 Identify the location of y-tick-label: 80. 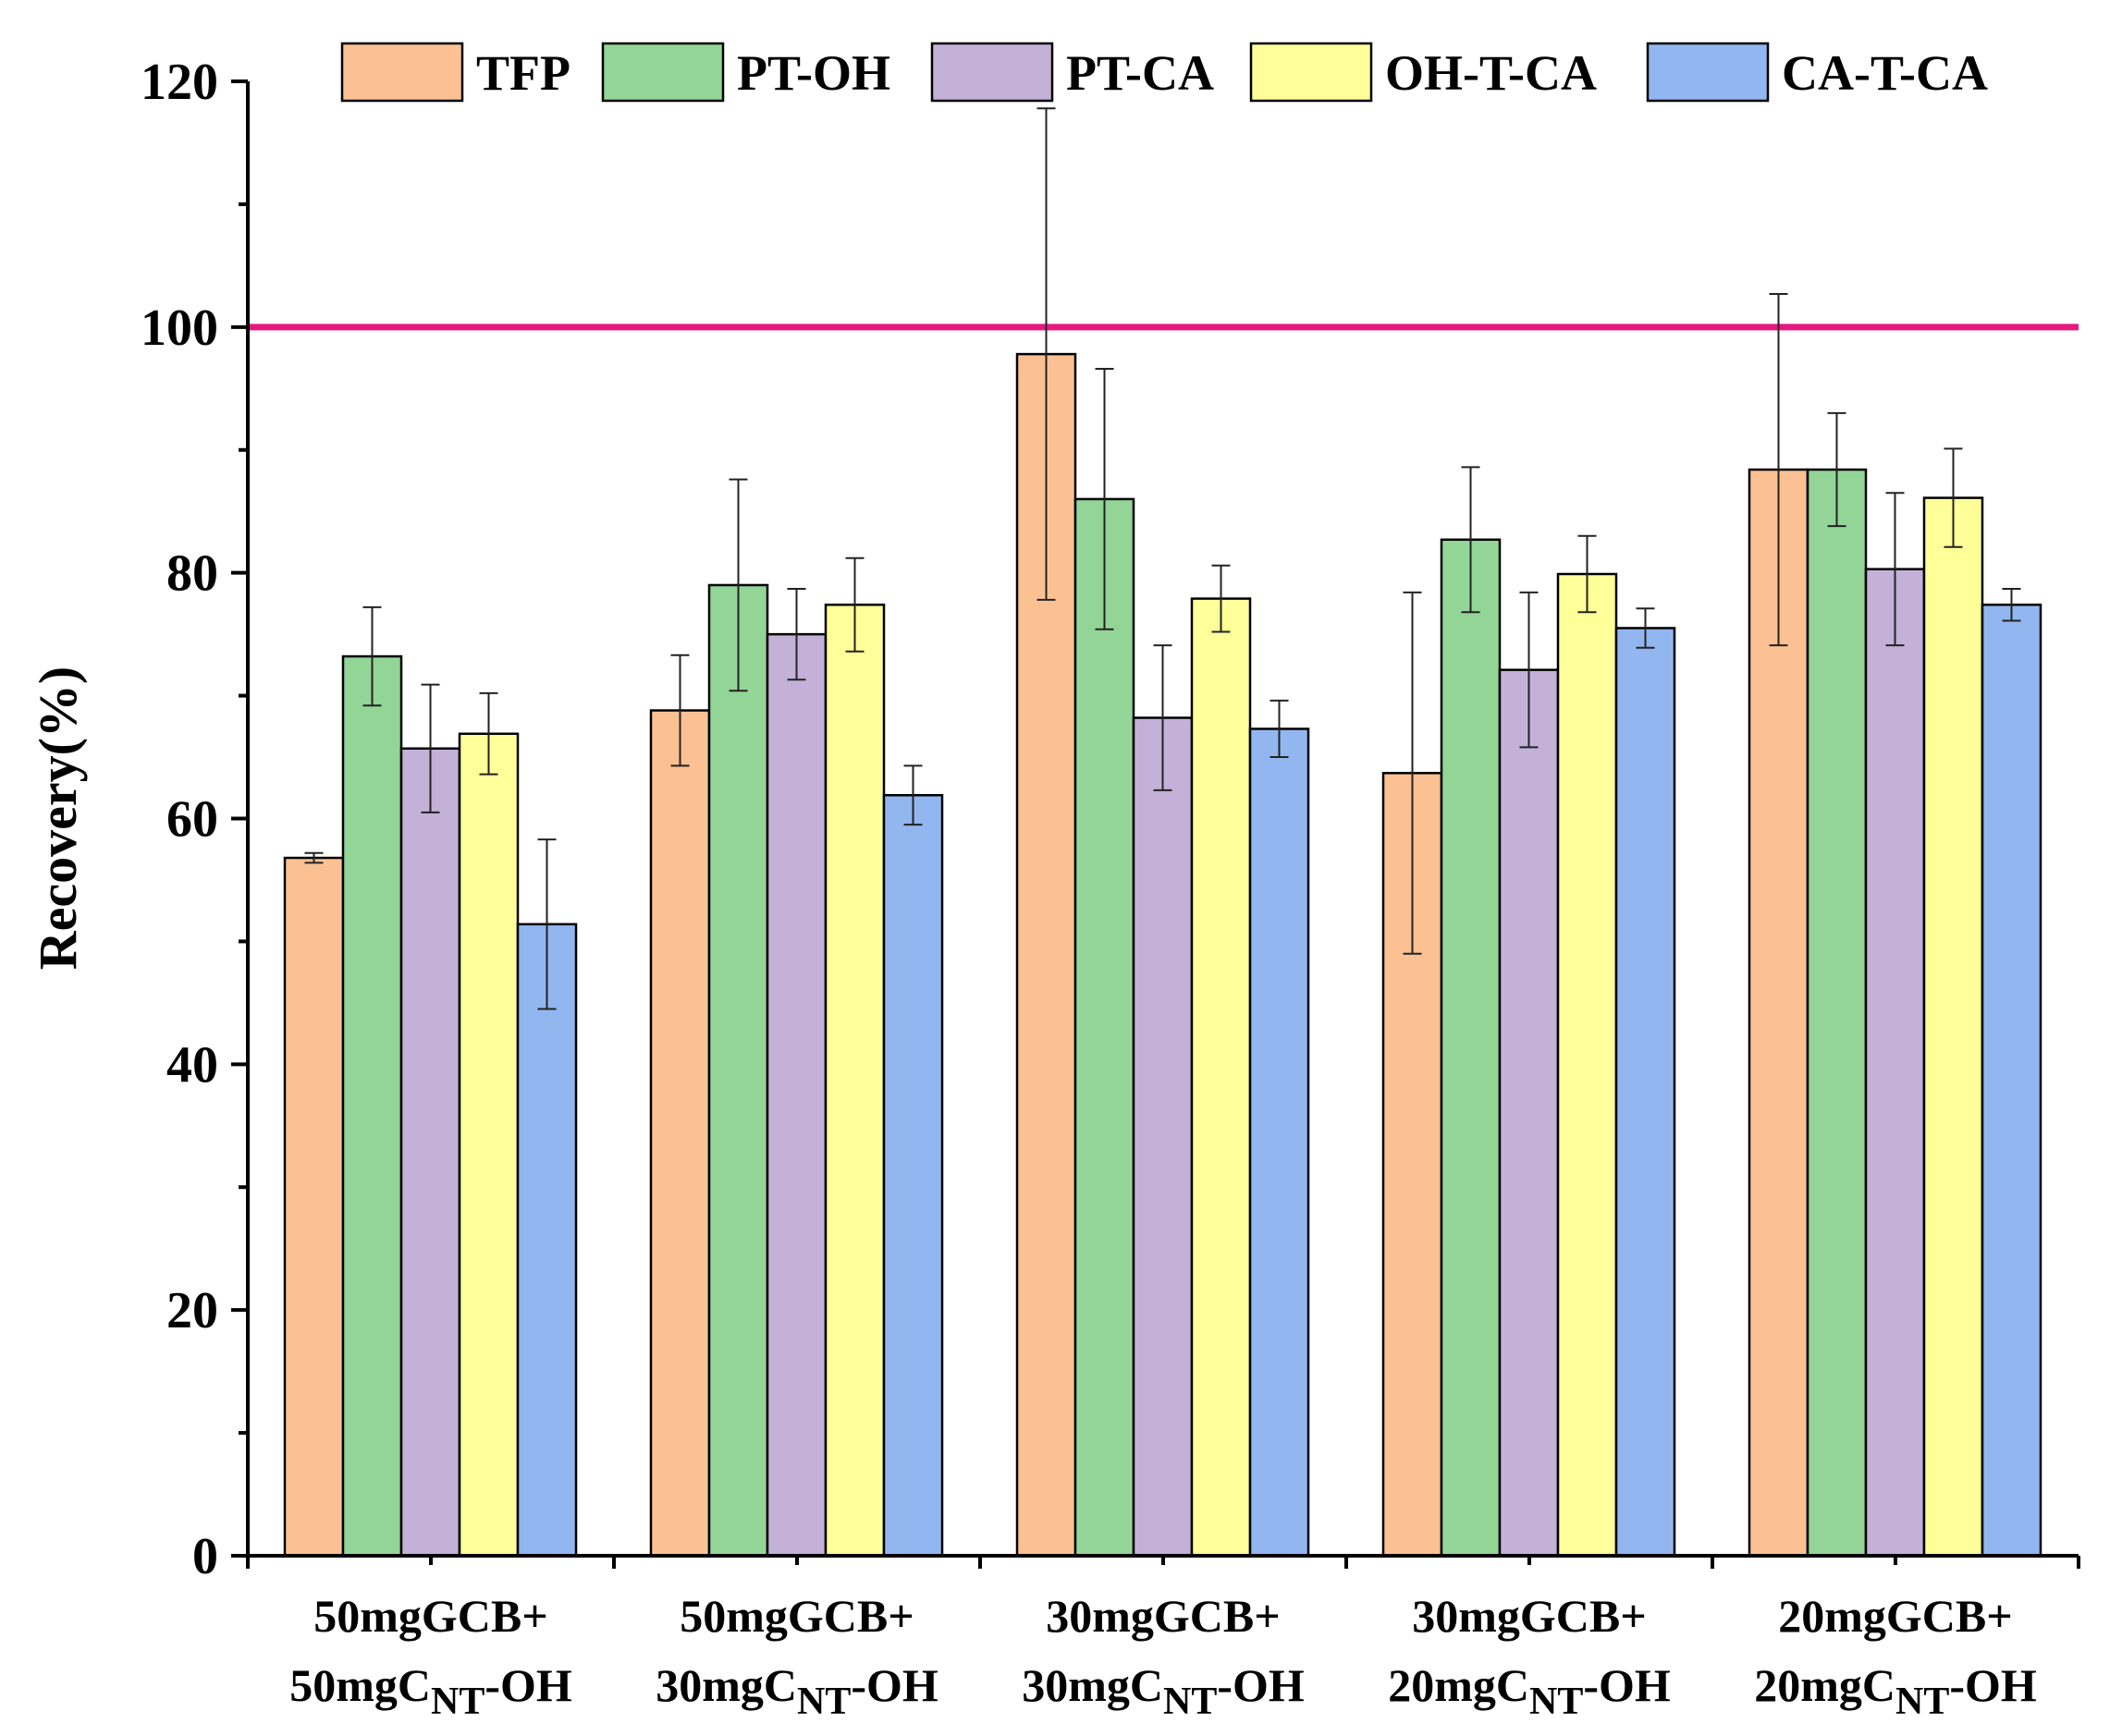
(192, 574).